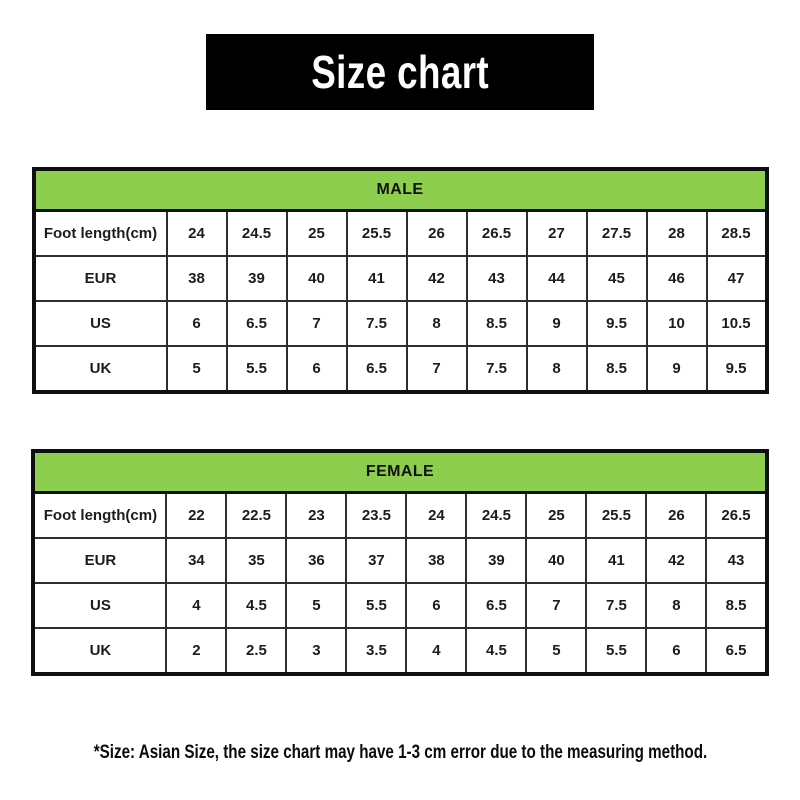 The image size is (800, 800). I want to click on table-row: UK 2 2.5 3 3.5 4 4.5 5 5.5 6 6.5, so click(400, 651).